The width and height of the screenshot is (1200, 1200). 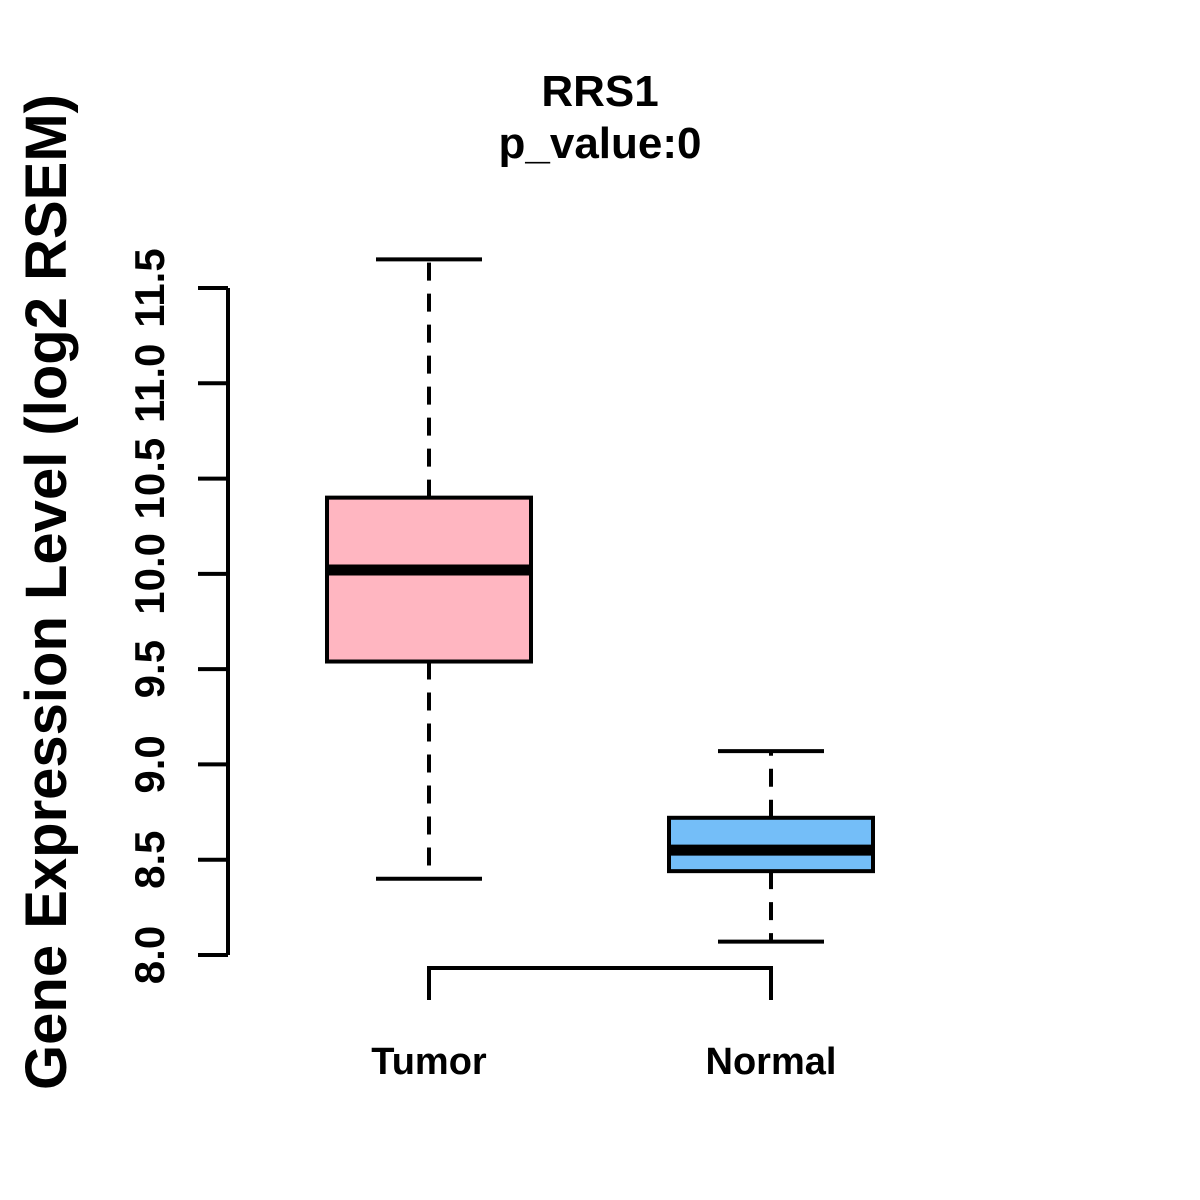 I want to click on tumor-box, so click(x=429, y=579).